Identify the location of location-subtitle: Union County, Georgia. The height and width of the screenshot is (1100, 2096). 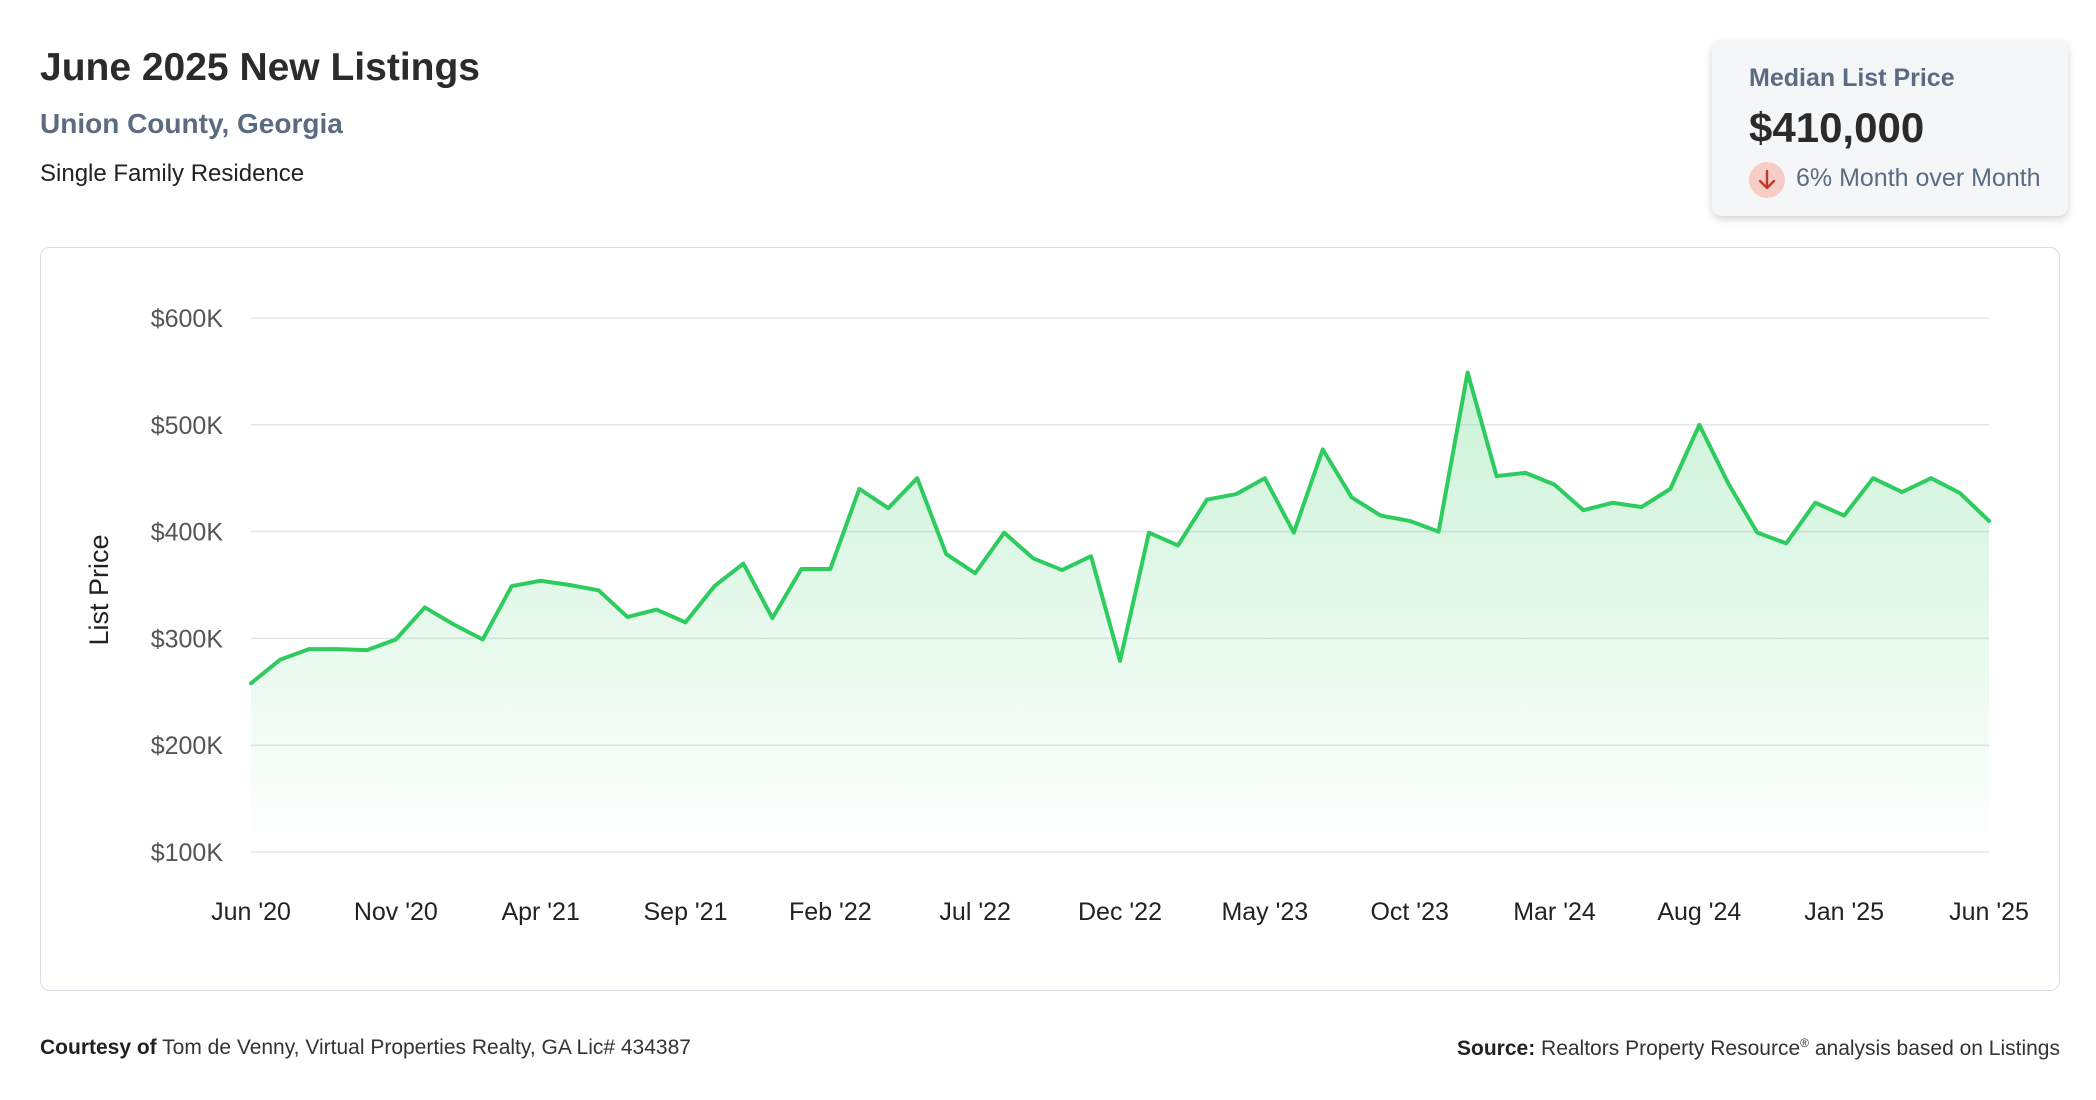
(191, 123).